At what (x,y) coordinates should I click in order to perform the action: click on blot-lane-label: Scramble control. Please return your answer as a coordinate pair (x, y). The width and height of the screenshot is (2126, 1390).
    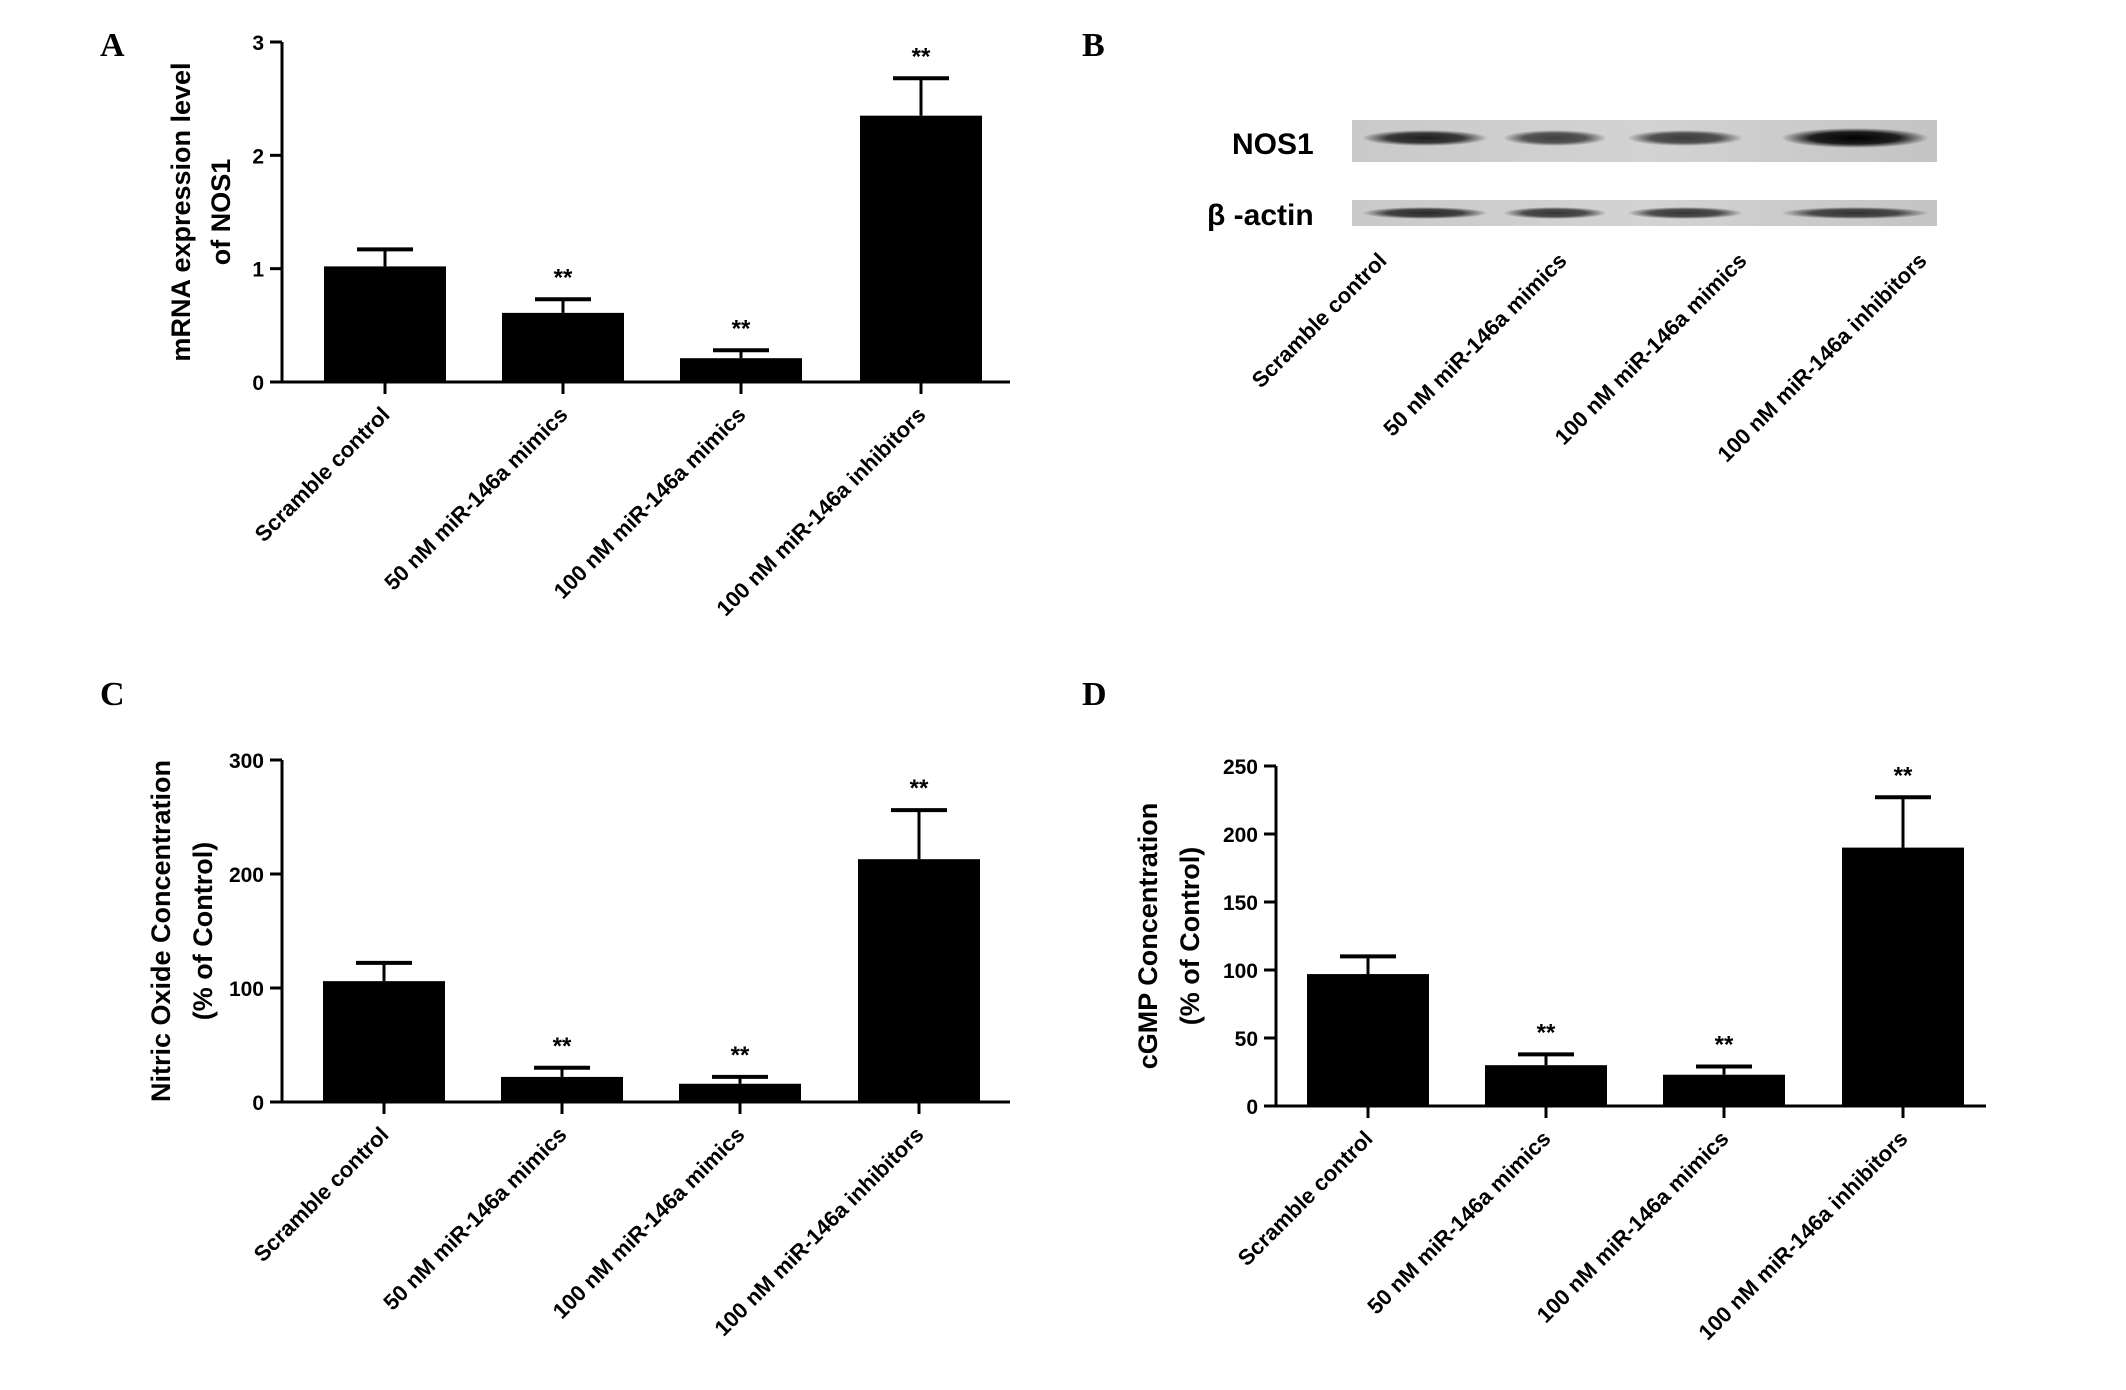
    Looking at the image, I should click on (1319, 320).